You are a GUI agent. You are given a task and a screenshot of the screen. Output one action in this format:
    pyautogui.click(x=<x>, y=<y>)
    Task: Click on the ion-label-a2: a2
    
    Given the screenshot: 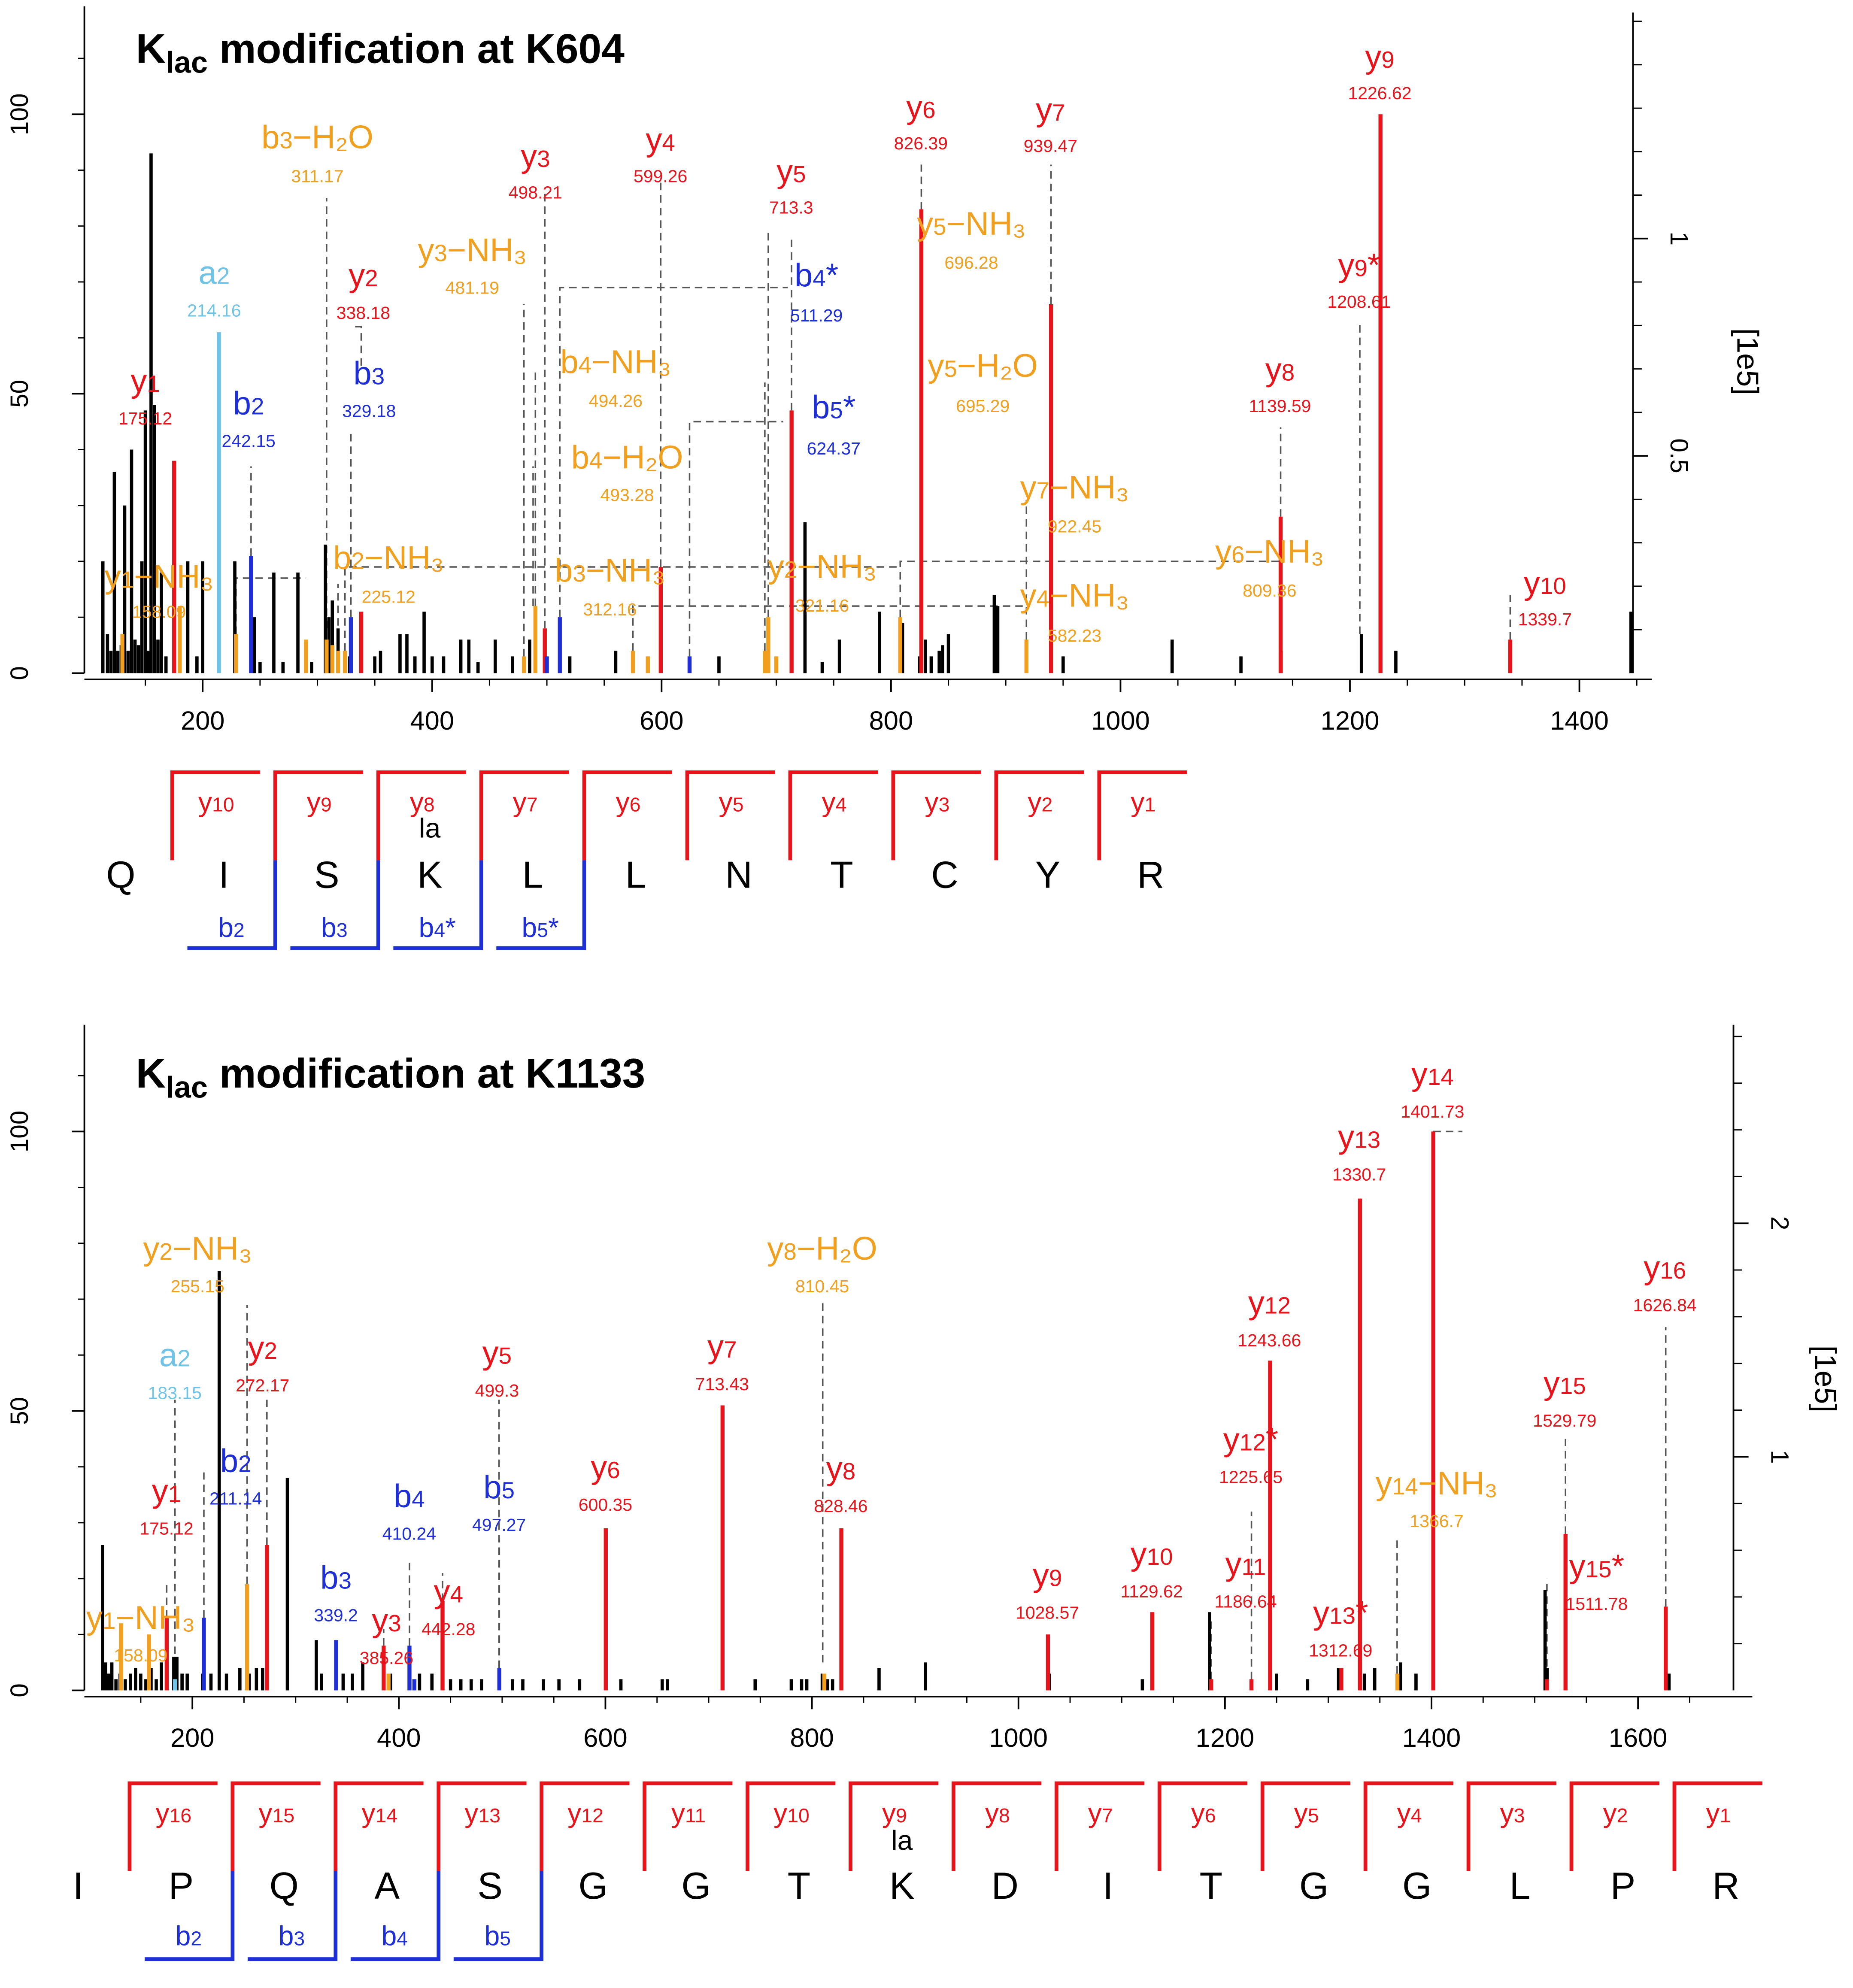 What is the action you would take?
    pyautogui.click(x=214, y=273)
    